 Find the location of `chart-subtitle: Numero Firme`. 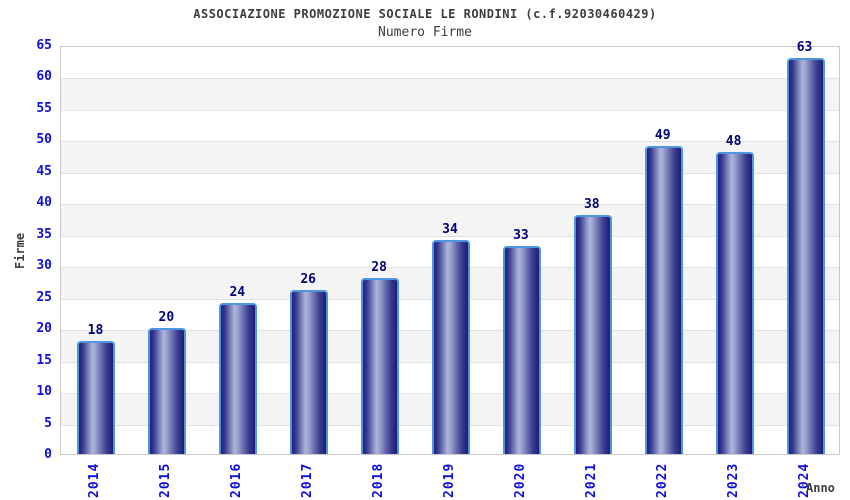

chart-subtitle: Numero Firme is located at coordinates (425, 32).